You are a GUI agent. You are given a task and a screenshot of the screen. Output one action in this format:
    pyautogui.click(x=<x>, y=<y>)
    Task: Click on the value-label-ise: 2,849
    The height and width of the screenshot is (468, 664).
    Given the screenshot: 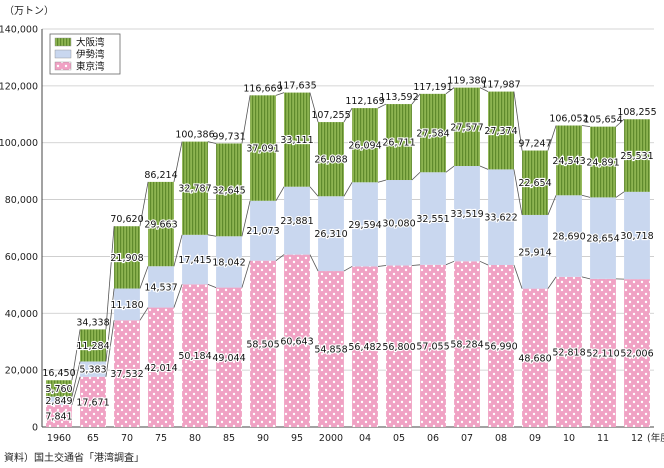 What is the action you would take?
    pyautogui.click(x=58, y=401)
    